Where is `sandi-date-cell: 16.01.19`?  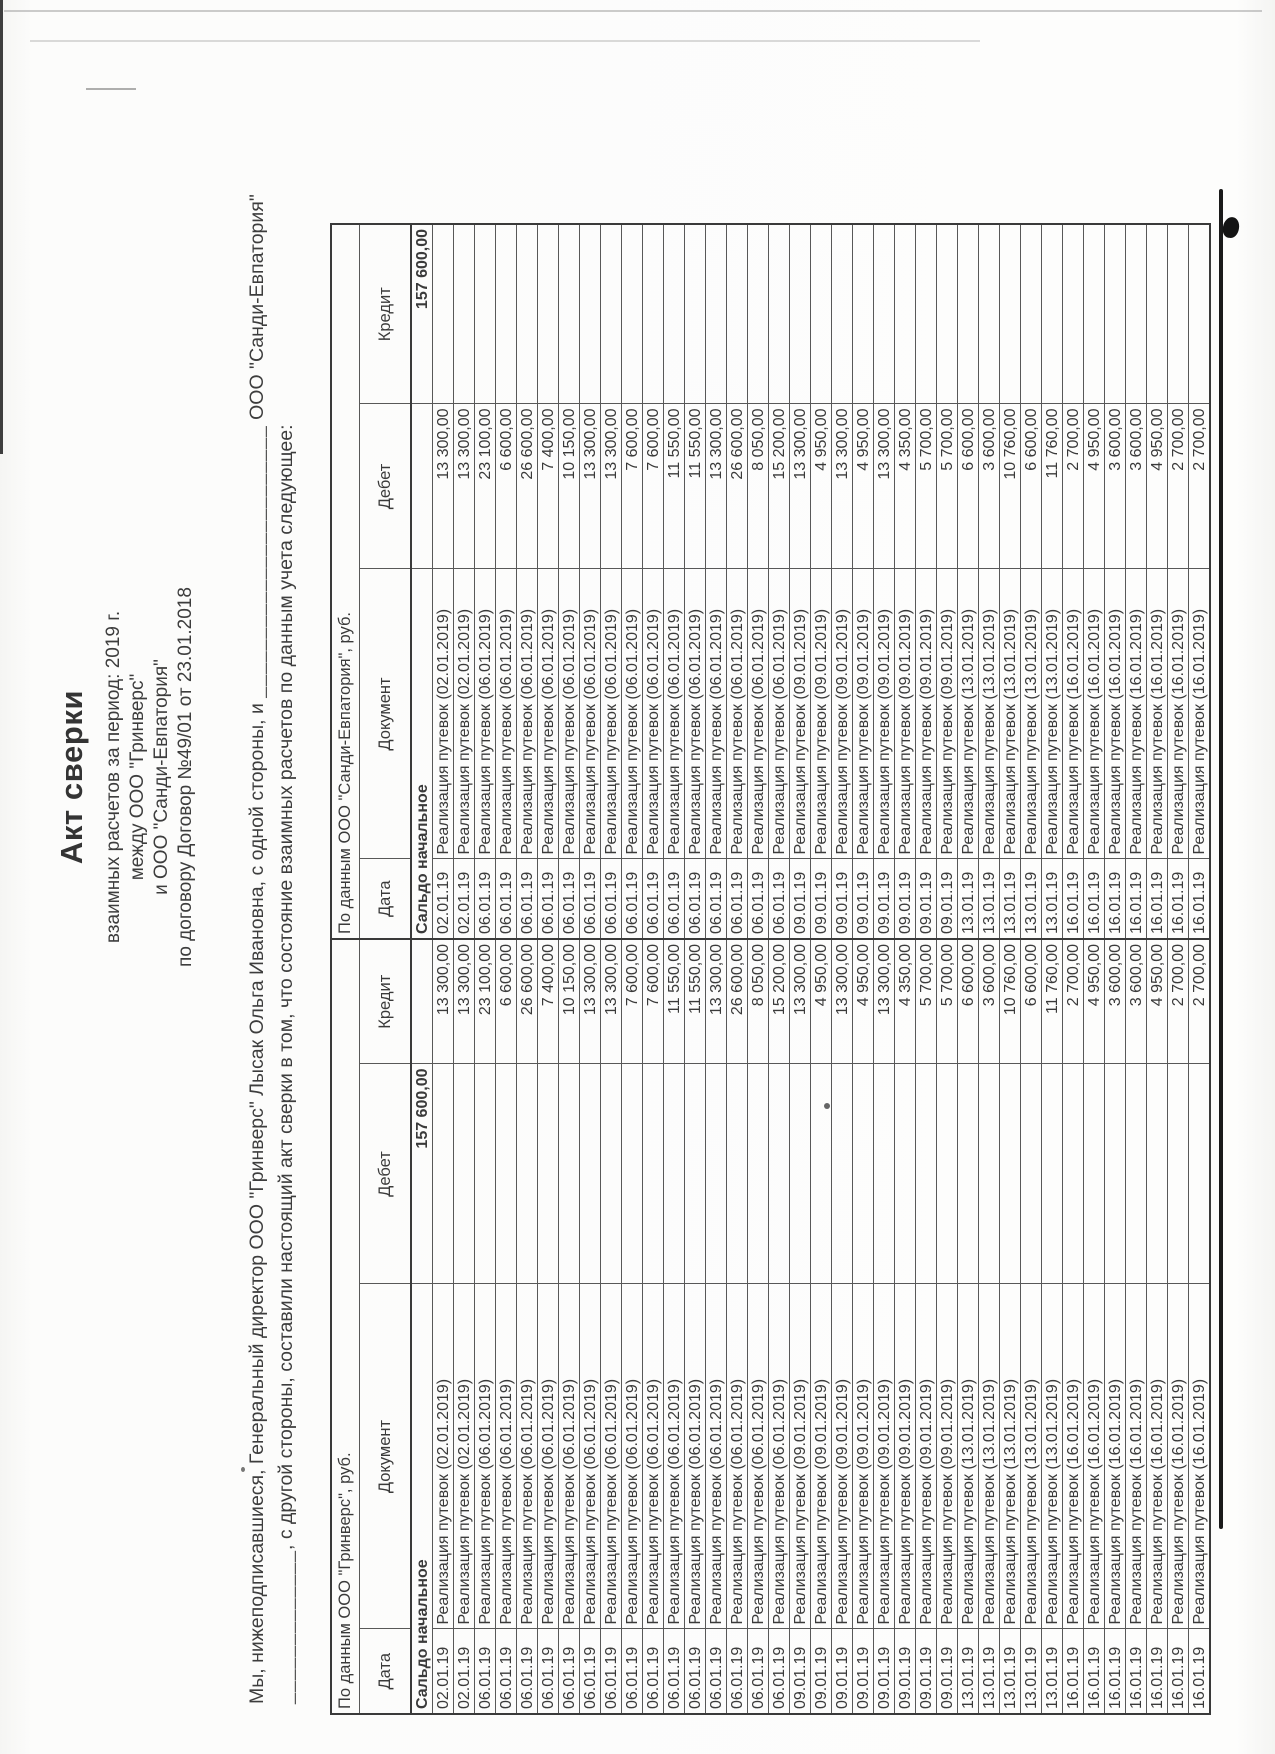
sandi-date-cell: 16.01.19 is located at coordinates (1094, 898).